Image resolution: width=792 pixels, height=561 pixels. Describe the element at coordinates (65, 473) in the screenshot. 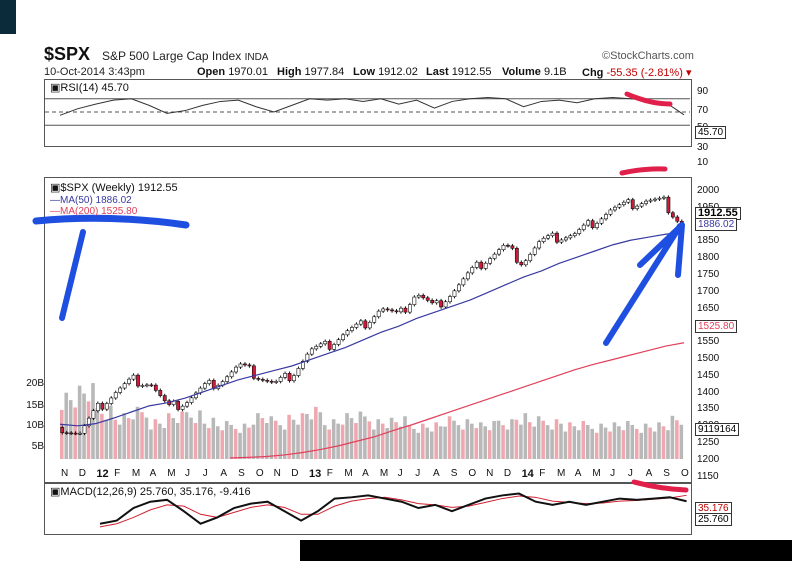

I see `x-tick: N` at that location.